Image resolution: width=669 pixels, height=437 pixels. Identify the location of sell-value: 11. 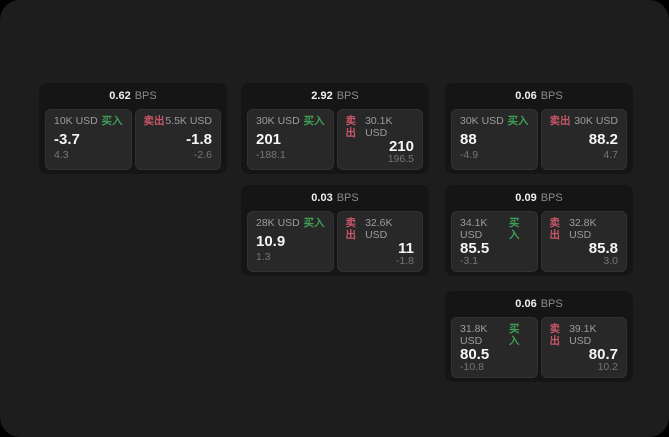
(406, 249).